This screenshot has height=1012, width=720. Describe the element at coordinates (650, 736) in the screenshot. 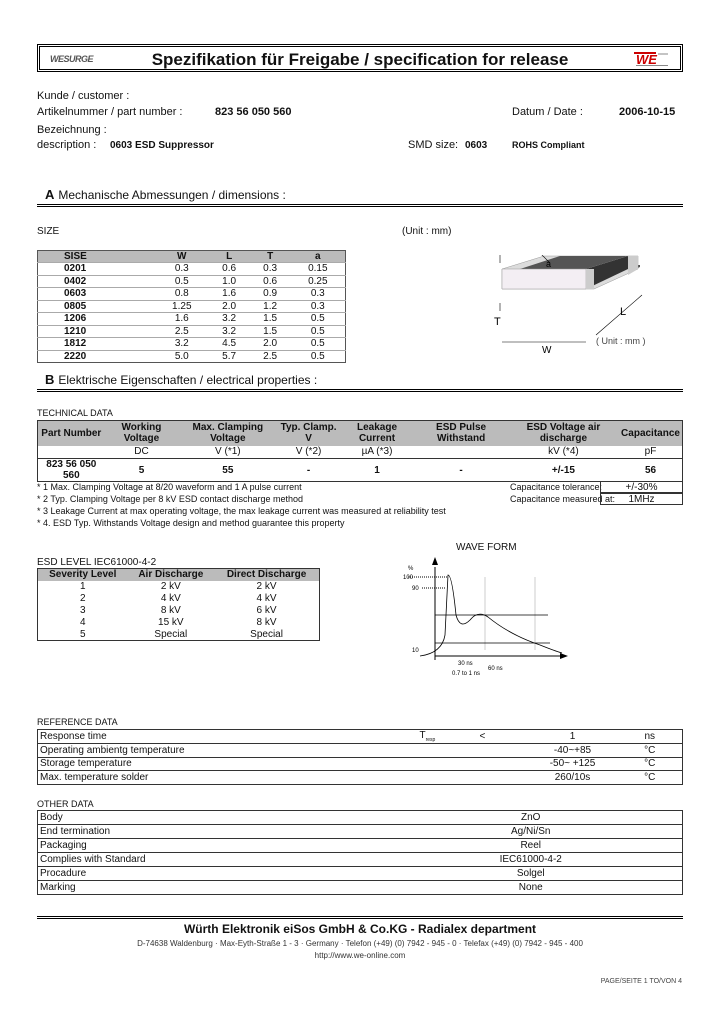

I see `unit-cell: ns` at that location.